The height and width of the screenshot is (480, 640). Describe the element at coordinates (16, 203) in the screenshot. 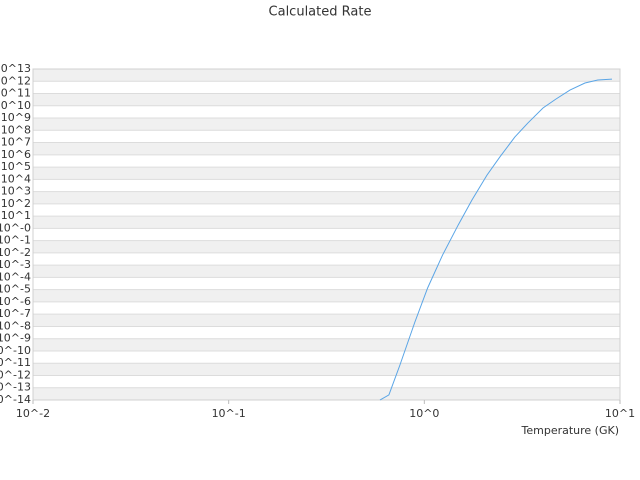

I see `y-tick-label: 10^2` at that location.